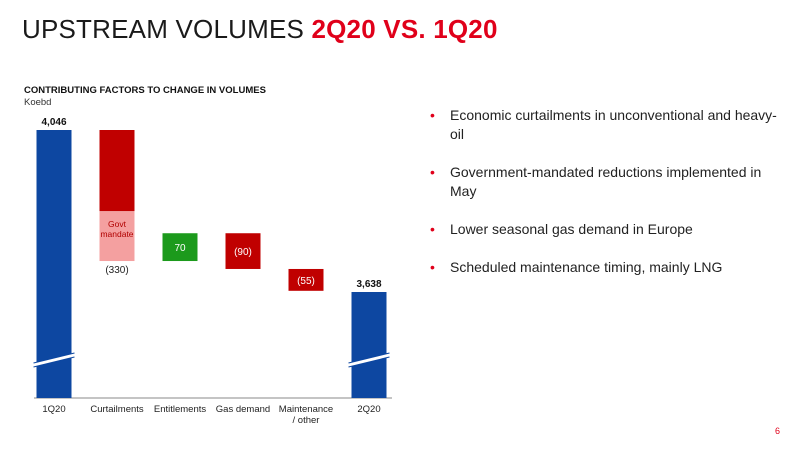 The height and width of the screenshot is (450, 800). Describe the element at coordinates (180, 409) in the screenshot. I see `category-label: Entitlements` at that location.